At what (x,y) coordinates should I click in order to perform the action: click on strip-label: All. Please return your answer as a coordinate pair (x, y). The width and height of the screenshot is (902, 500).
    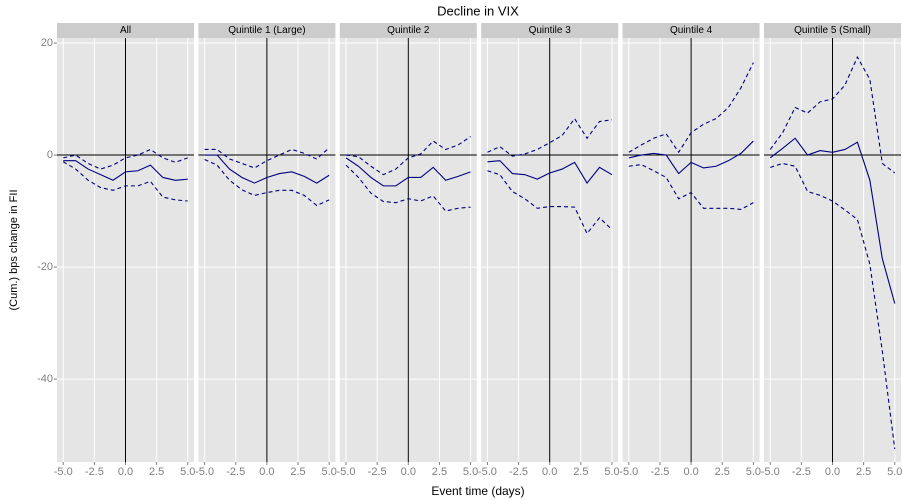
    Looking at the image, I should click on (125, 30).